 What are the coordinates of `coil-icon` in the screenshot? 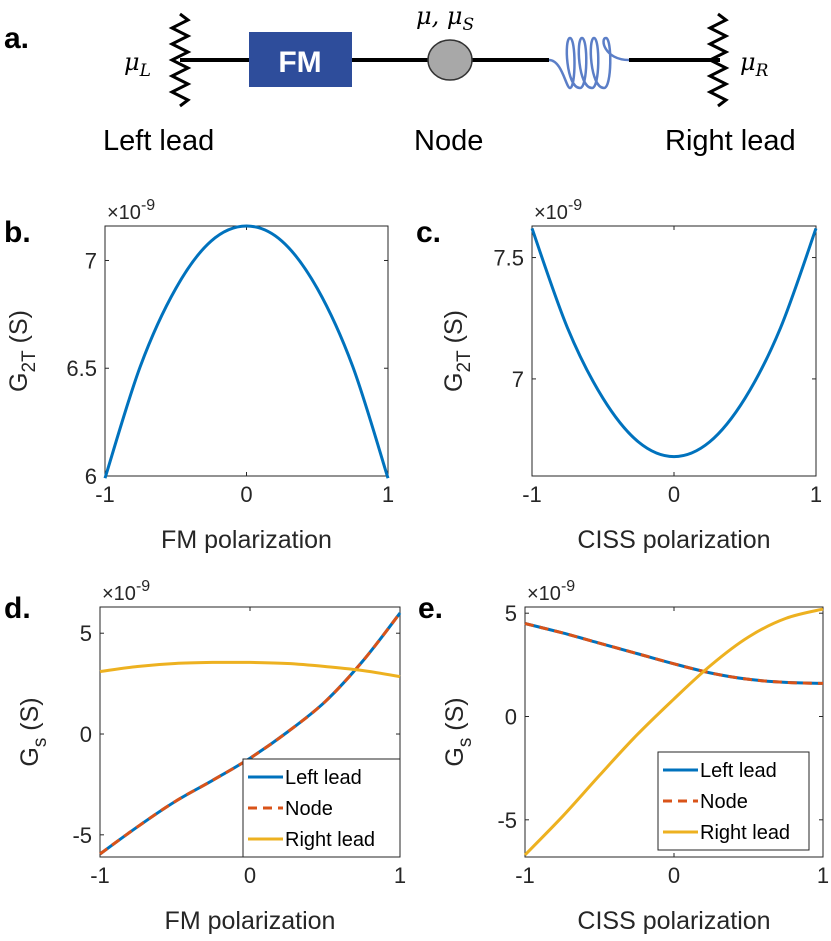 It's located at (589, 63).